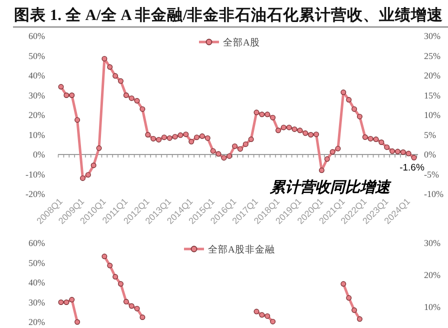 Image resolution: width=448 pixels, height=328 pixels. I want to click on y-tick-label: -10%, so click(36, 174).